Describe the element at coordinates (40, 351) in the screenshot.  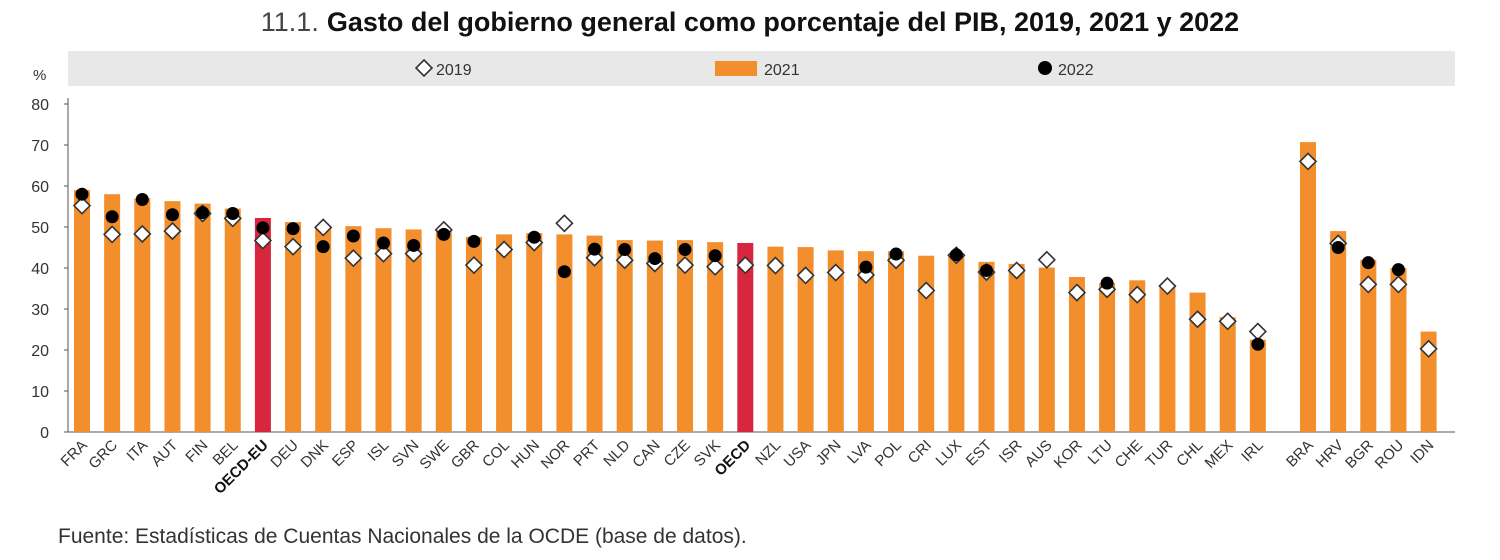
I see `y-tick-label-20: 20` at that location.